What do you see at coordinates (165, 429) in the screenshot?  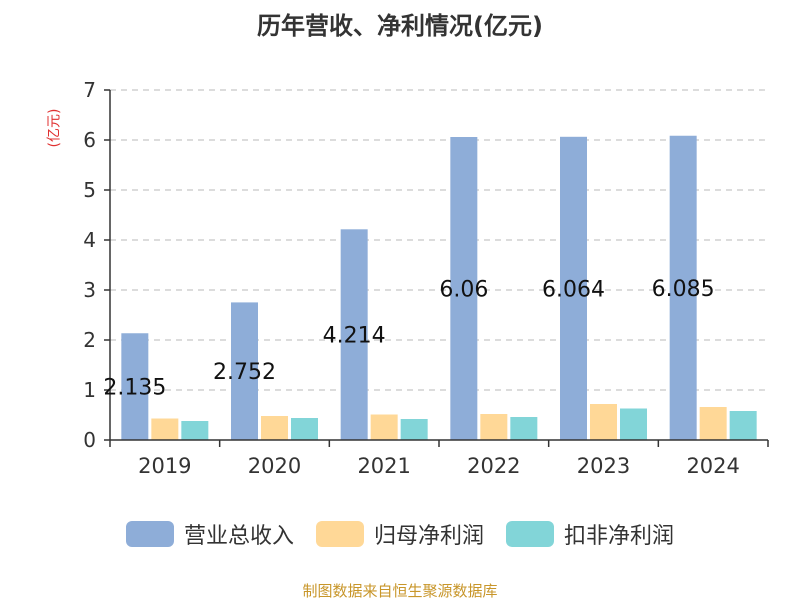 I see `bar-1-2019` at bounding box center [165, 429].